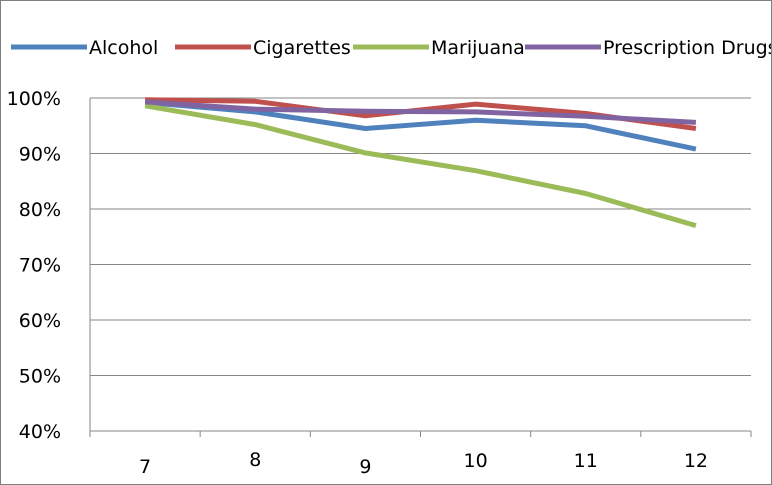  I want to click on y-axis-labels: 40% 50% 60% 70% 80% 90% 100%, so click(34, 265).